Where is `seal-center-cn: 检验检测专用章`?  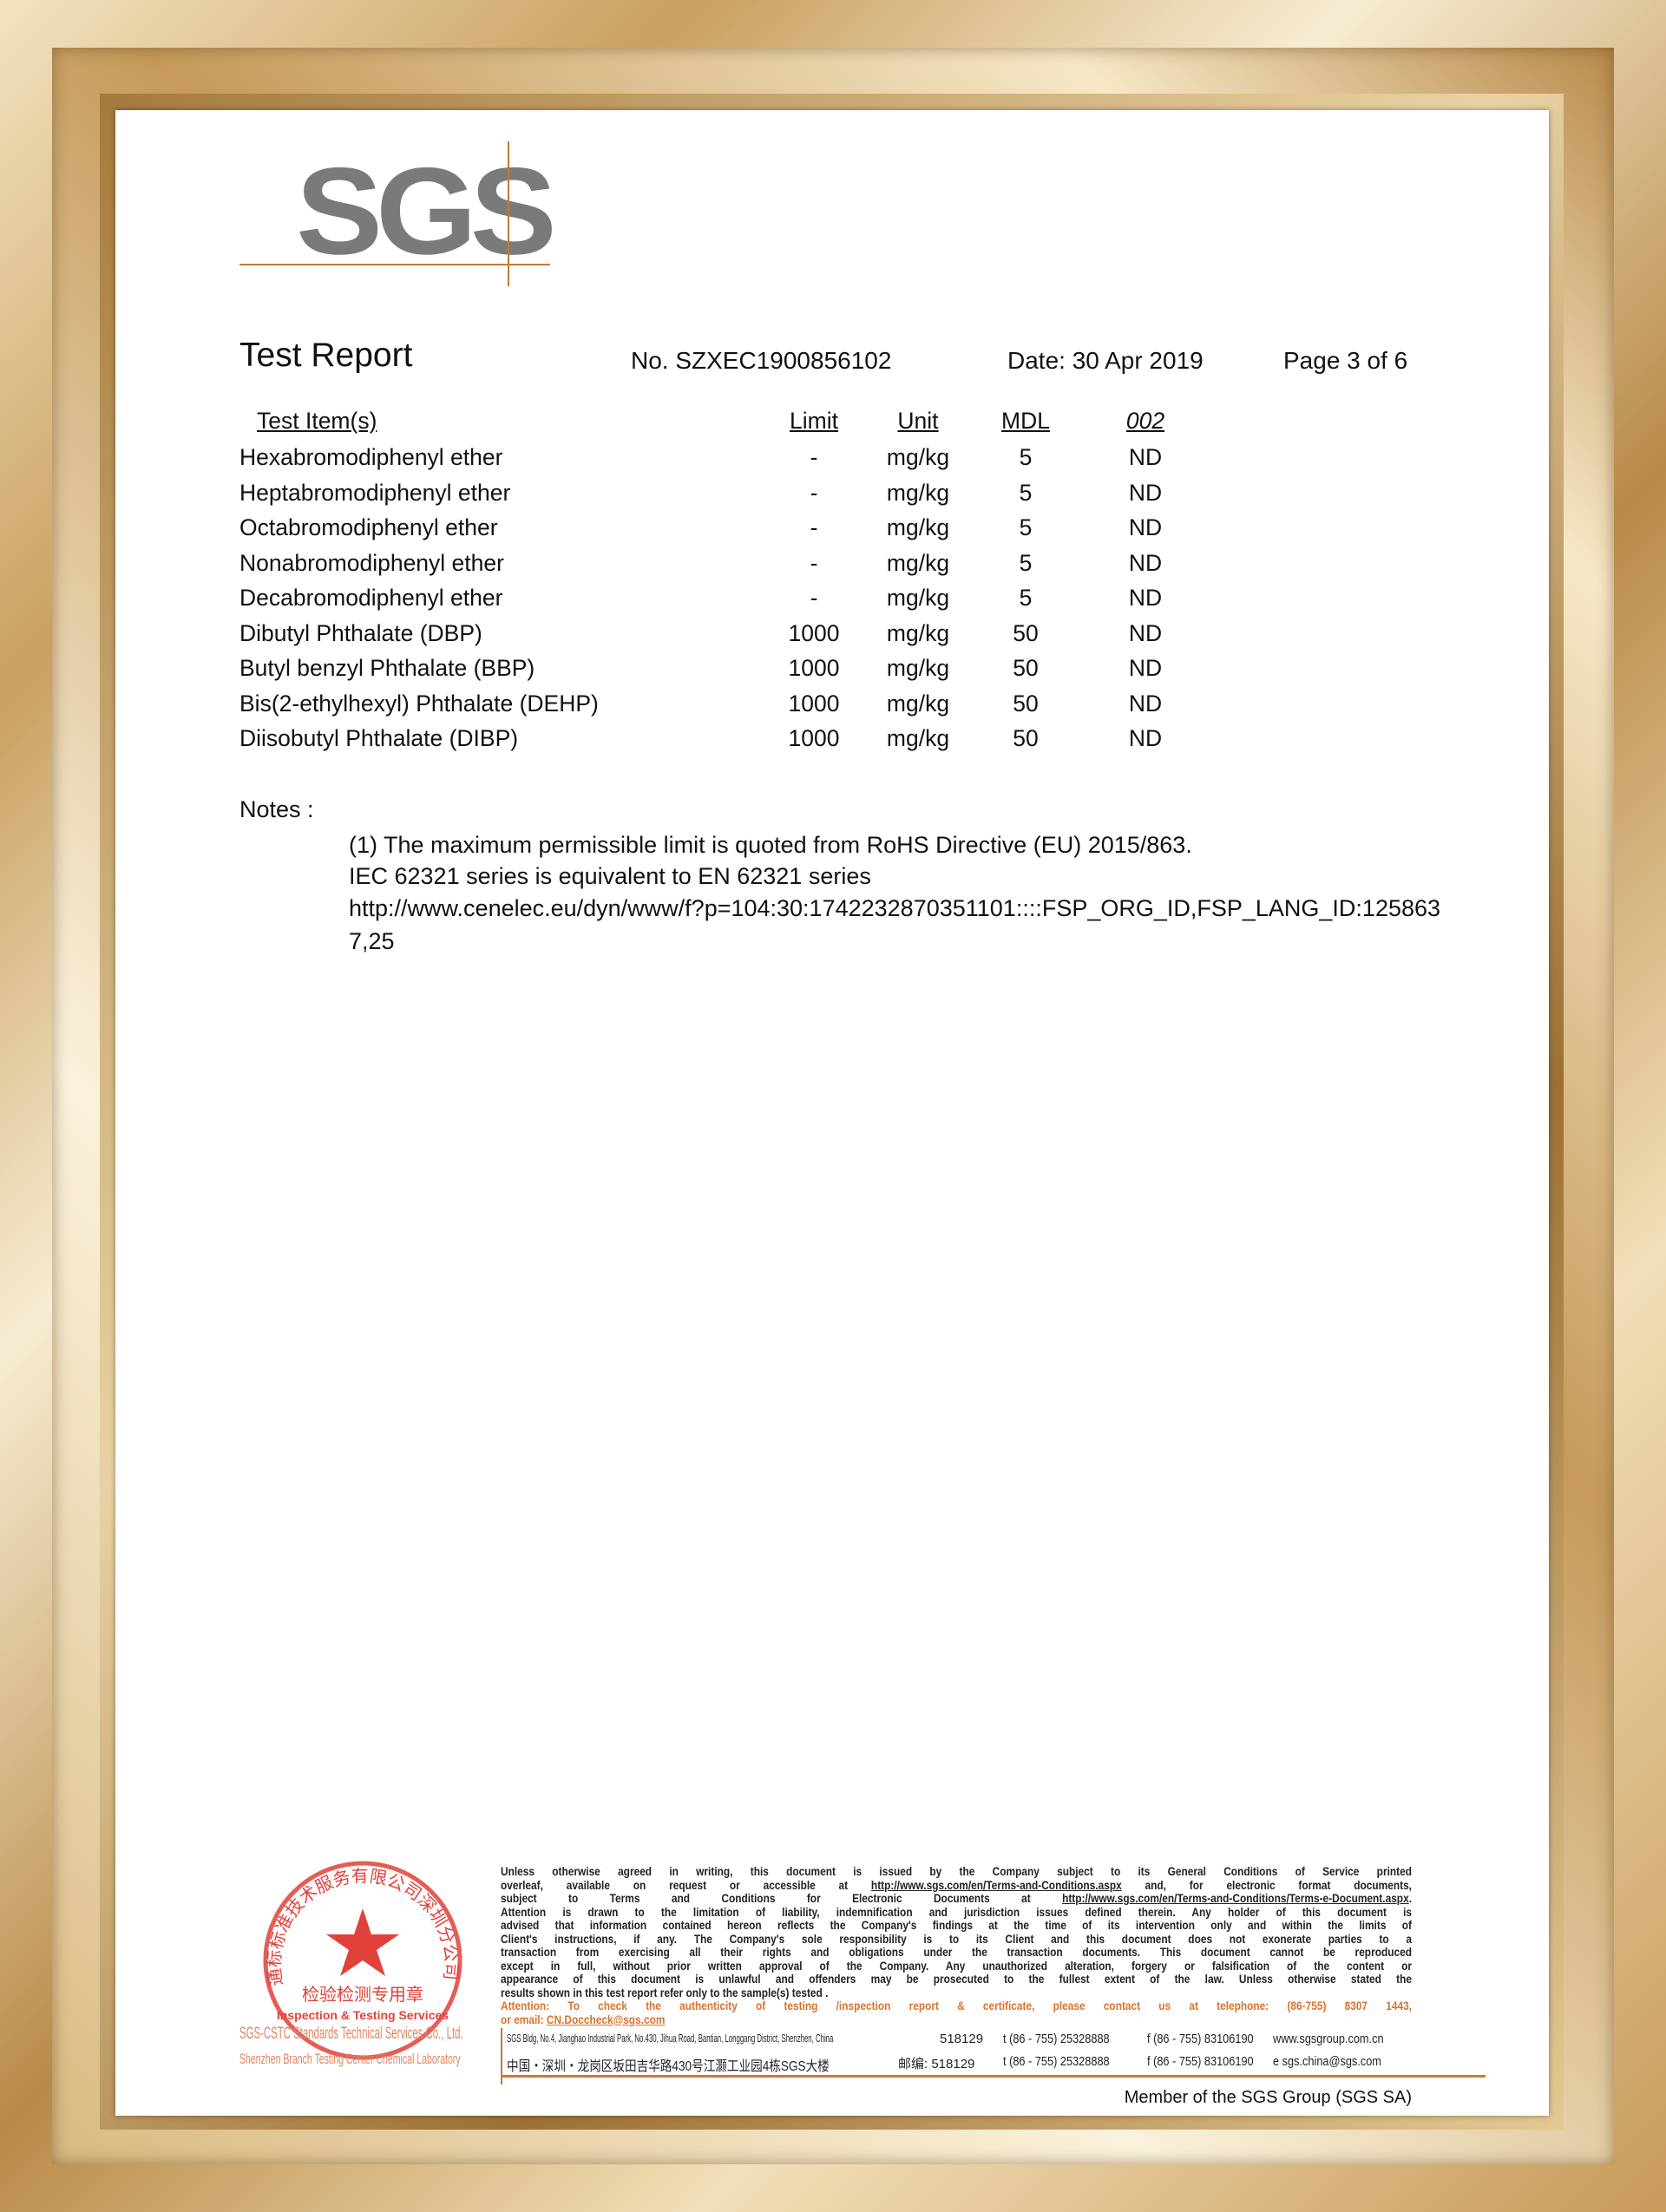
seal-center-cn: 检验检测专用章 is located at coordinates (362, 1994).